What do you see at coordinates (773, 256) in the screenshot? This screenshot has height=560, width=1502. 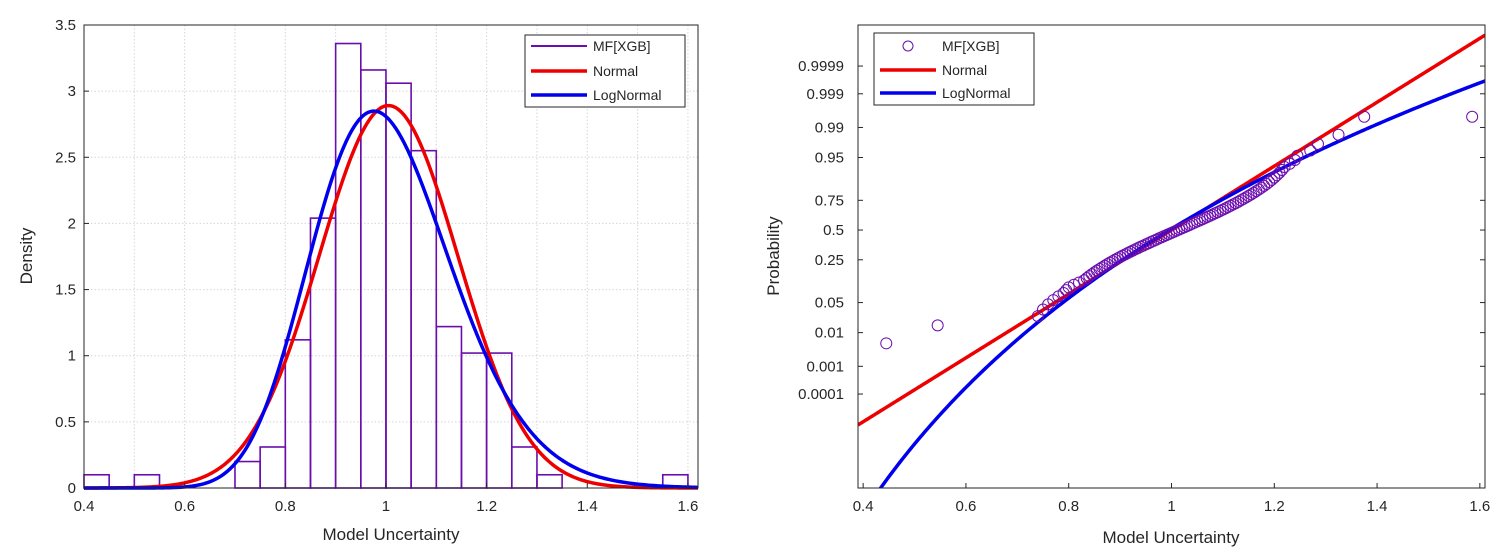 I see `prob-y-axis-label: Probability` at bounding box center [773, 256].